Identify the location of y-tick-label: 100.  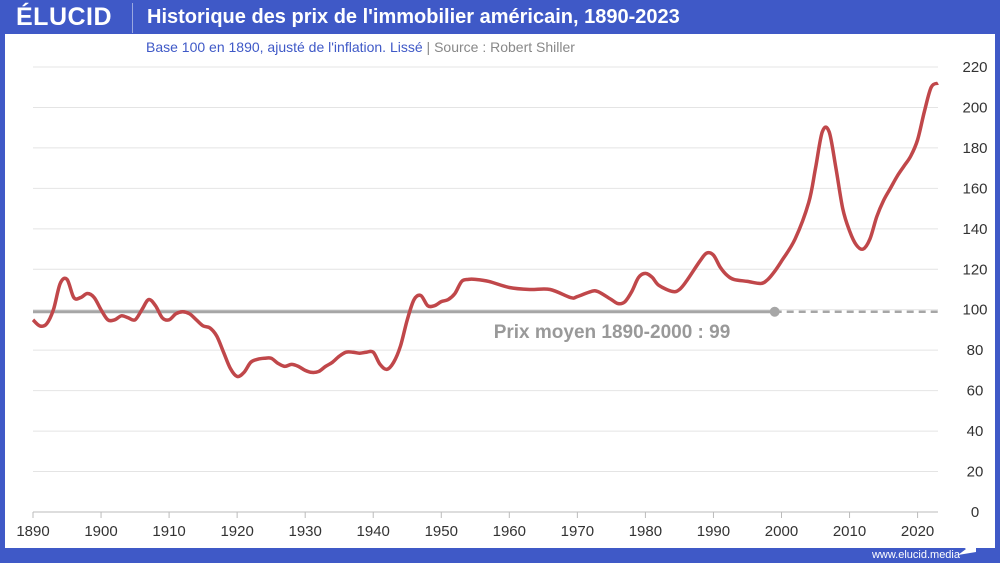
(974, 310).